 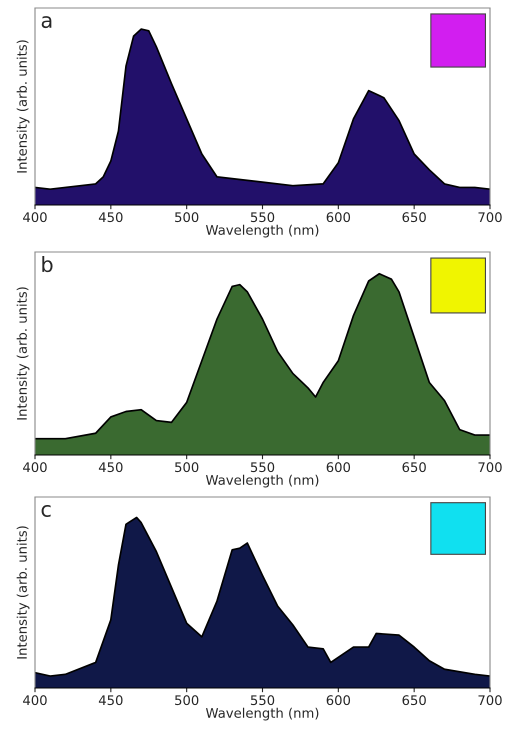 I want to click on chart-title: a, so click(x=47, y=22).